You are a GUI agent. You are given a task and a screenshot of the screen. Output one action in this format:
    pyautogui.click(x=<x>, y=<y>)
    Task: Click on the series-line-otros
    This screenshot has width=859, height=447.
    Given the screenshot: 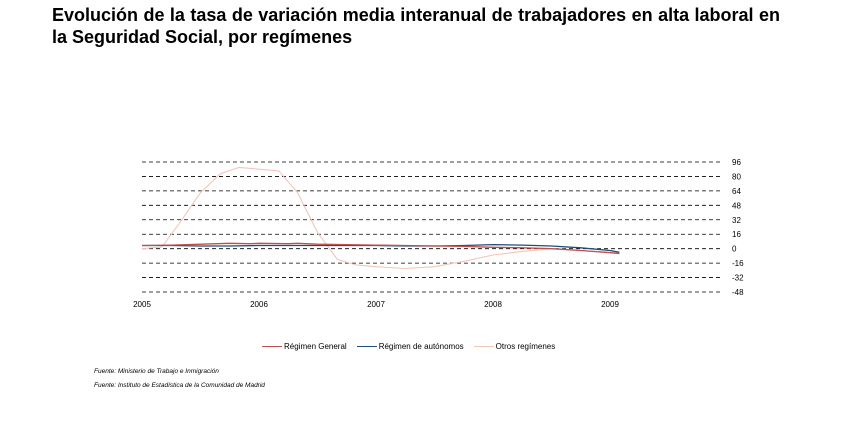 What is the action you would take?
    pyautogui.click(x=380, y=218)
    